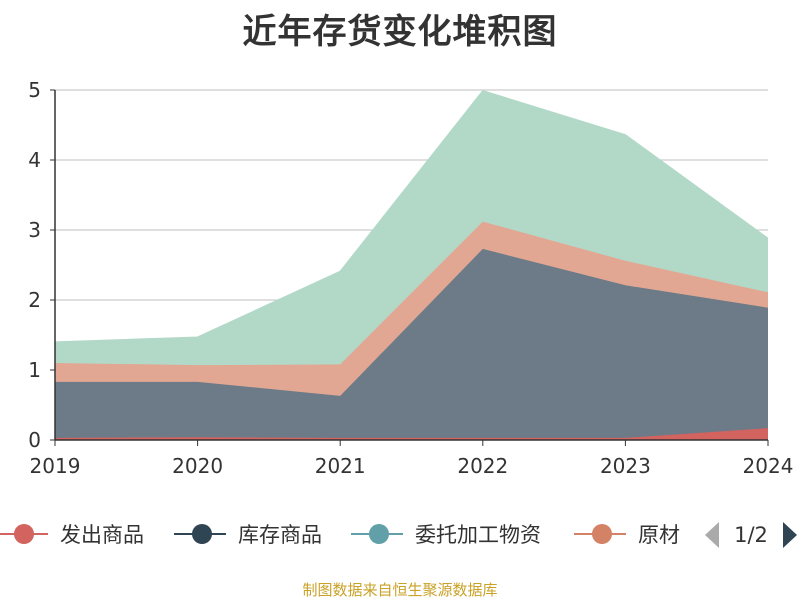 The width and height of the screenshot is (800, 600). What do you see at coordinates (400, 32) in the screenshot?
I see `chart-title: 近年存货变化堆积图` at bounding box center [400, 32].